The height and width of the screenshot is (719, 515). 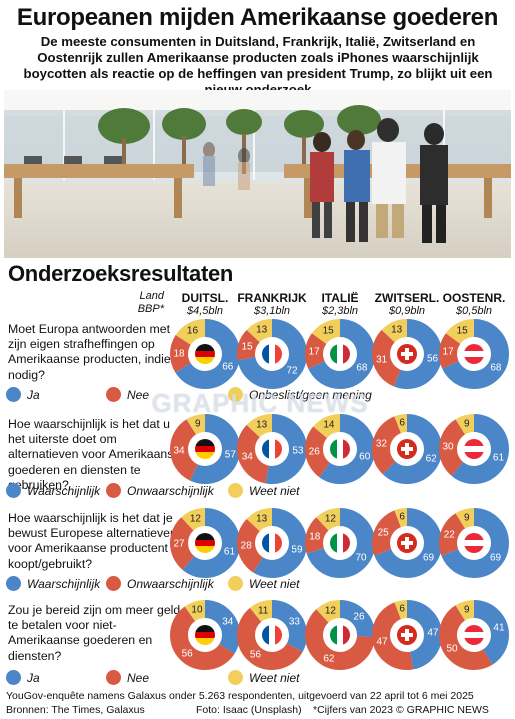 I want to click on donut-chart: 57 34 9, so click(x=205, y=449).